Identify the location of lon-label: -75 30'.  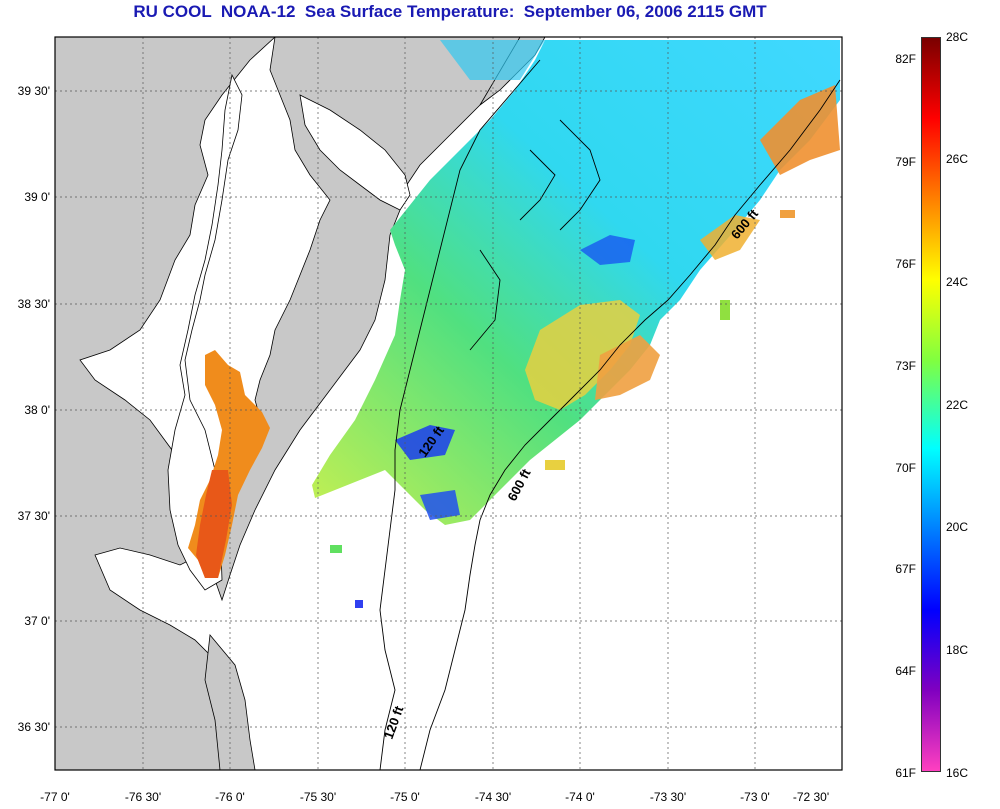
(318, 797).